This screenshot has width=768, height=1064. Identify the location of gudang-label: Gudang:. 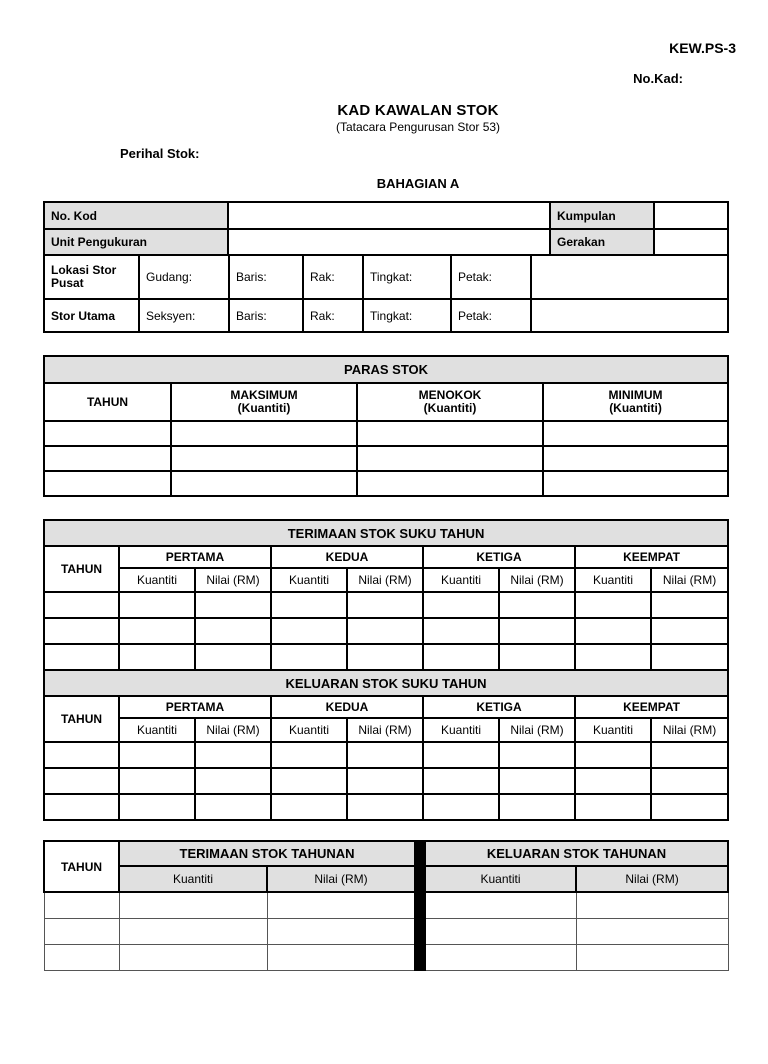
(184, 277).